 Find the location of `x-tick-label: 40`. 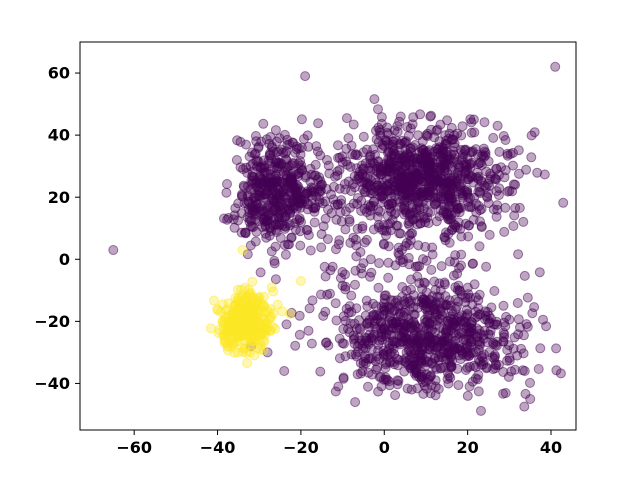

x-tick-label: 40 is located at coordinates (551, 447).